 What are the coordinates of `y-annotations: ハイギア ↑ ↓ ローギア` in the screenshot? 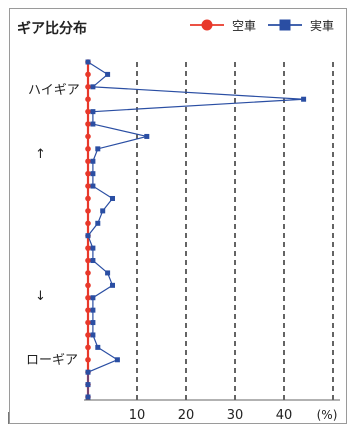 It's located at (53, 225).